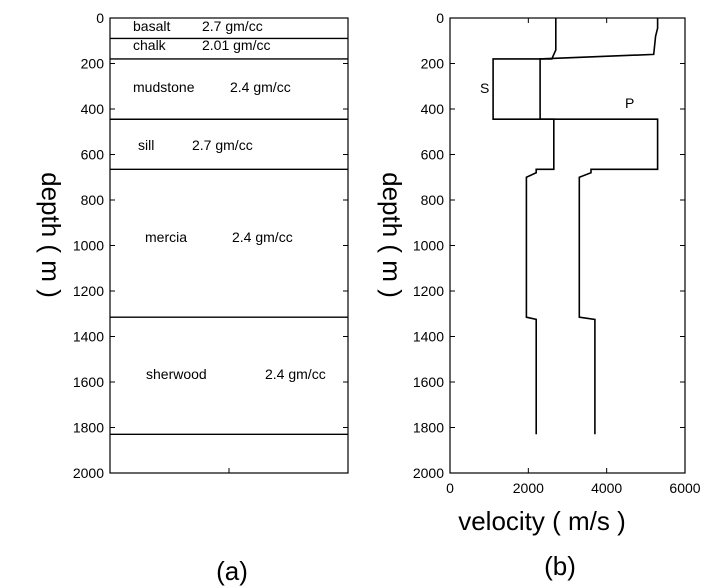  Describe the element at coordinates (150, 45) in the screenshot. I see `layer-name-label: chalk` at that location.